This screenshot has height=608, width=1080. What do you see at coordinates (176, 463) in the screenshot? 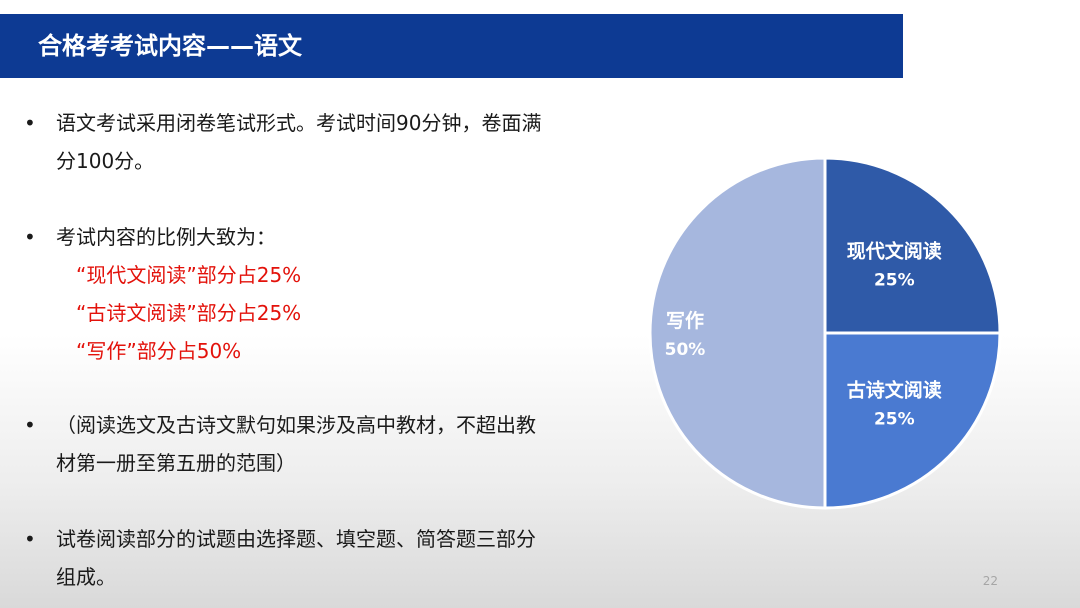
I see `bullet-3-line-2: 材第一册至第五册的范围）` at bounding box center [176, 463].